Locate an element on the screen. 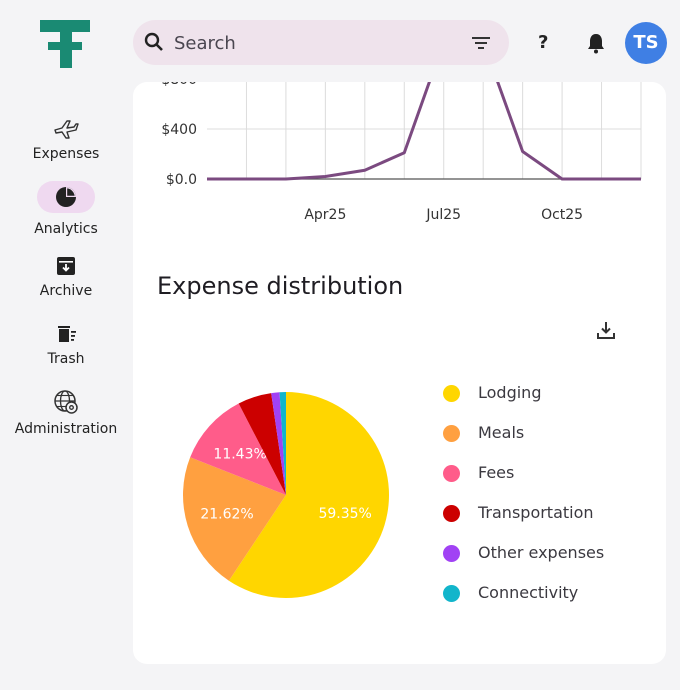 The width and height of the screenshot is (680, 690). sidebar-item-administration: Administration is located at coordinates (66, 413).